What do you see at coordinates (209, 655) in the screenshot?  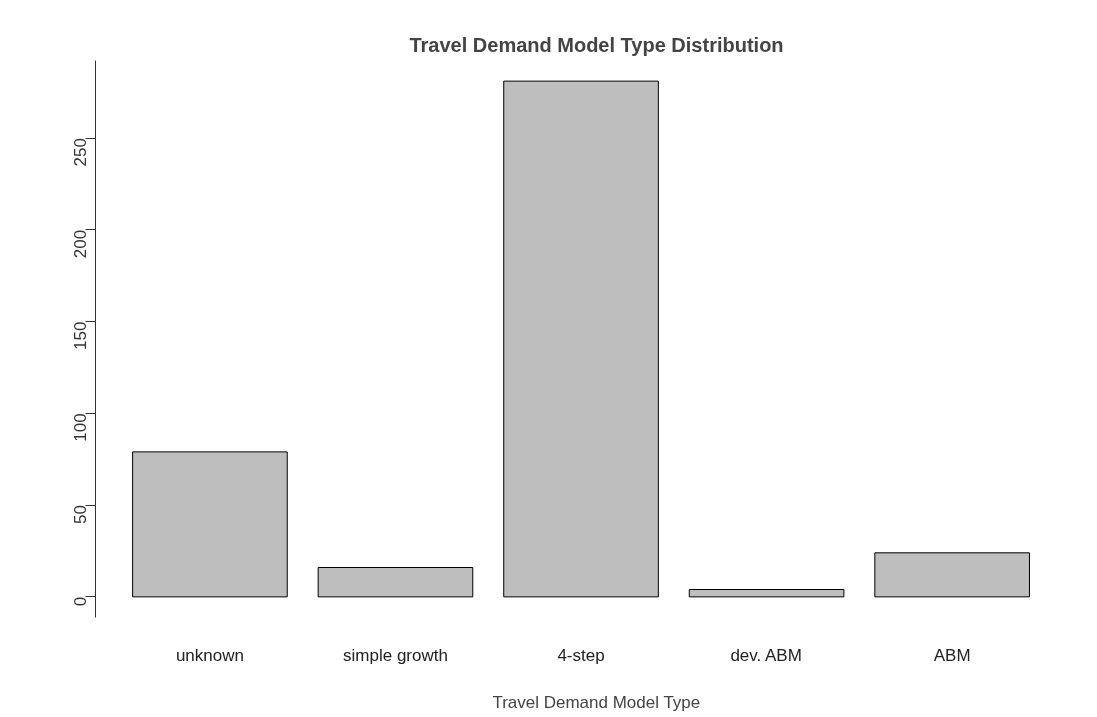 I see `x-tick-label: unknown` at bounding box center [209, 655].